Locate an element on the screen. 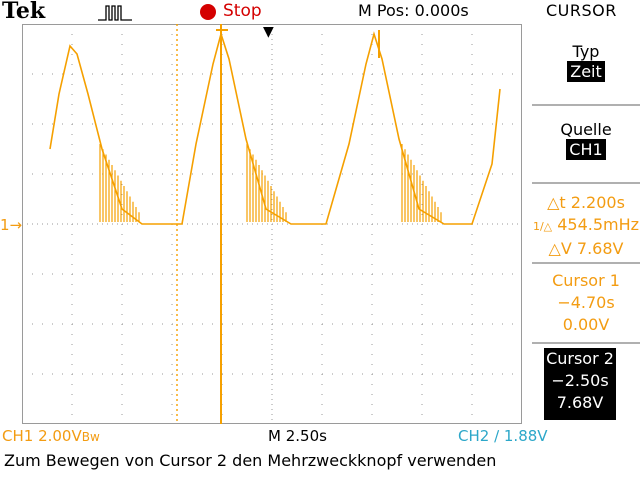 The image size is (640, 480). typ-menu-item: Typ Zeit is located at coordinates (586, 62).